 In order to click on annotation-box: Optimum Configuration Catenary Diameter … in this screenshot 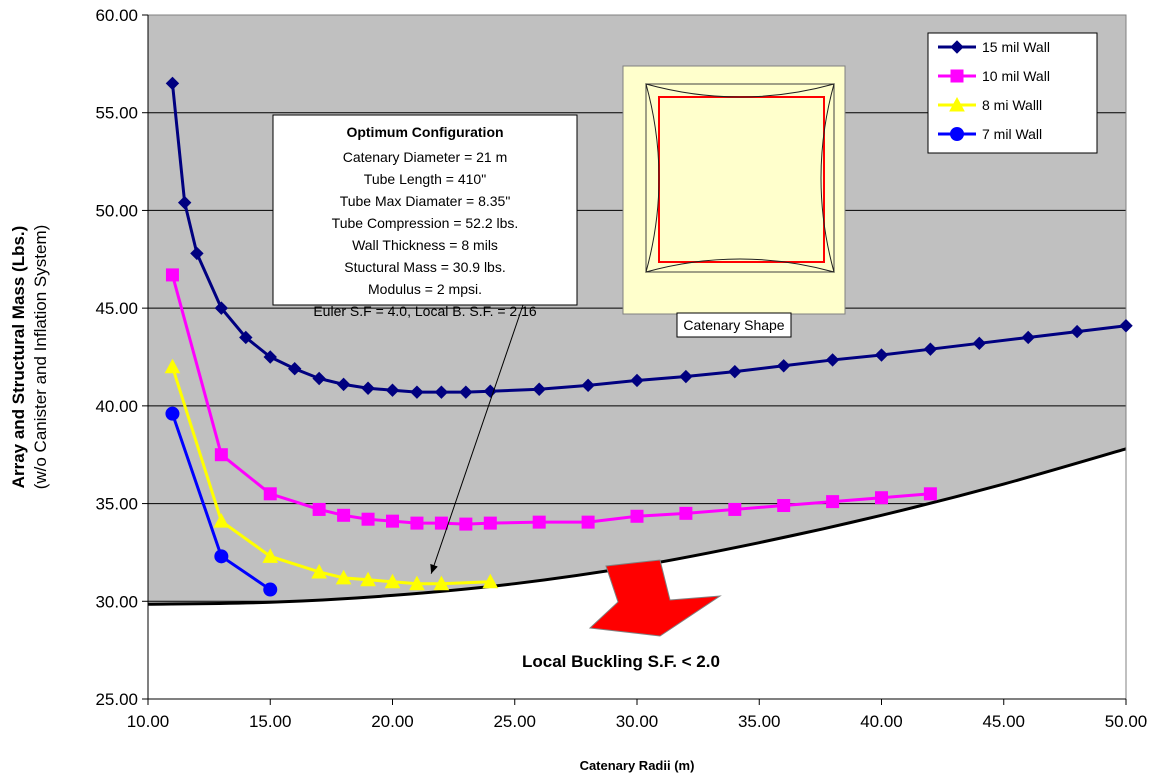, I will do `click(425, 216)`.